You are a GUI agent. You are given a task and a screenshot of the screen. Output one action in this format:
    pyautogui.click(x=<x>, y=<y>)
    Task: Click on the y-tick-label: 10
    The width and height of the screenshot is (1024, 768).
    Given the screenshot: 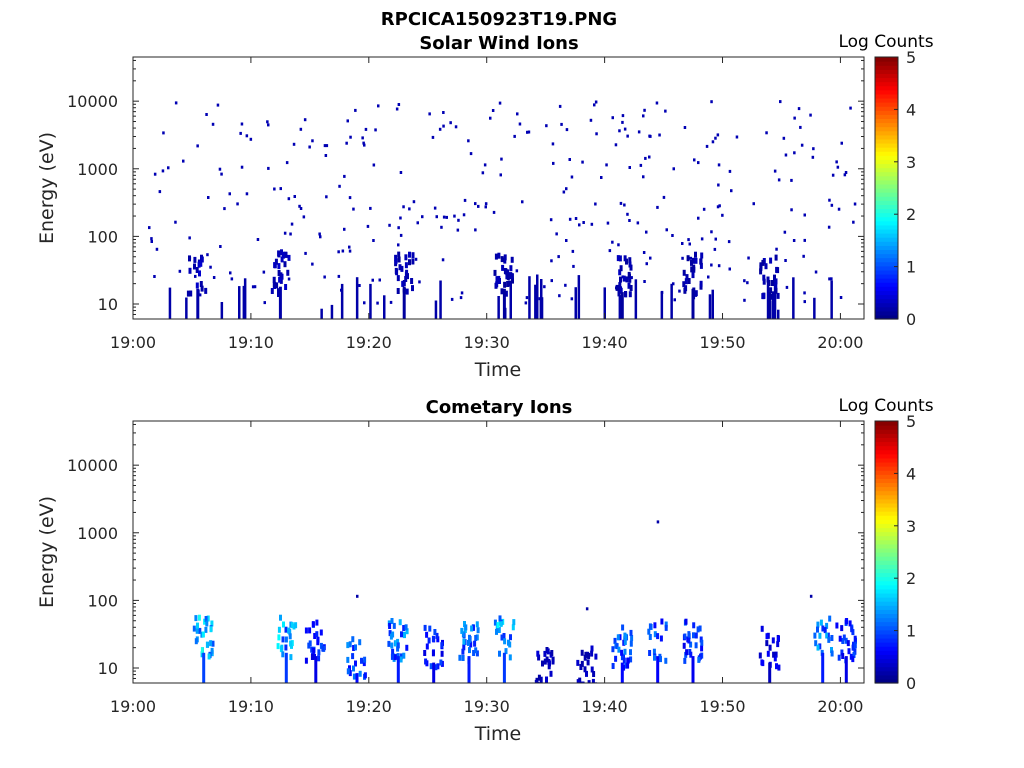 What is the action you would take?
    pyautogui.click(x=108, y=668)
    